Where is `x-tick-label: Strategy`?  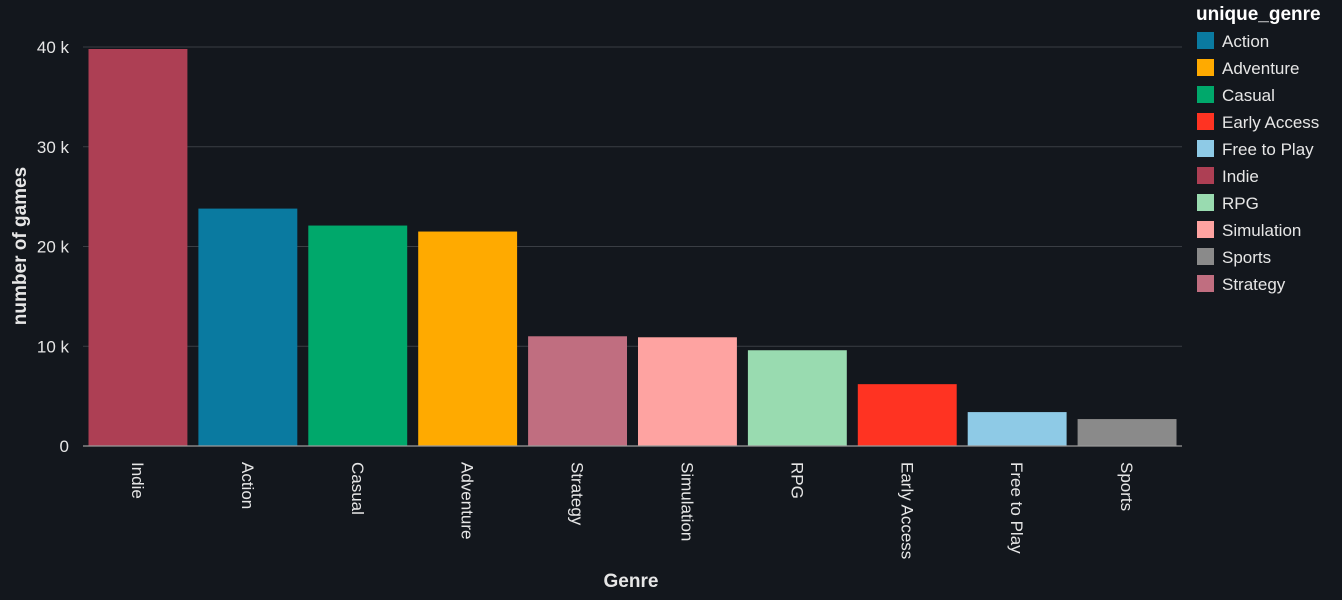
x-tick-label: Strategy is located at coordinates (577, 494).